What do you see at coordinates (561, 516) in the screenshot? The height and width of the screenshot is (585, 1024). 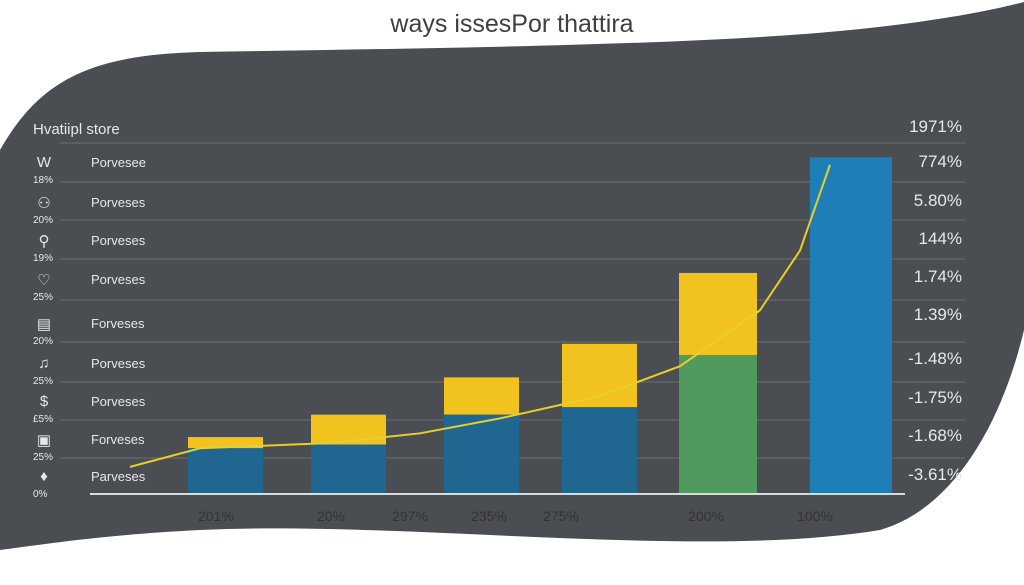 I see `x-tick-label: 275%` at bounding box center [561, 516].